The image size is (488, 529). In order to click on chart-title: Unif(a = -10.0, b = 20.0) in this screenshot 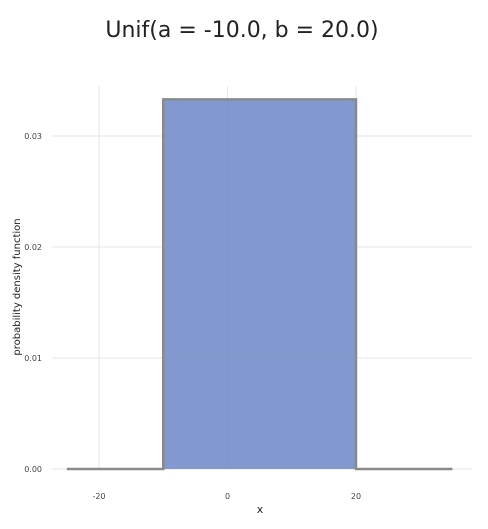, I will do `click(241, 30)`.